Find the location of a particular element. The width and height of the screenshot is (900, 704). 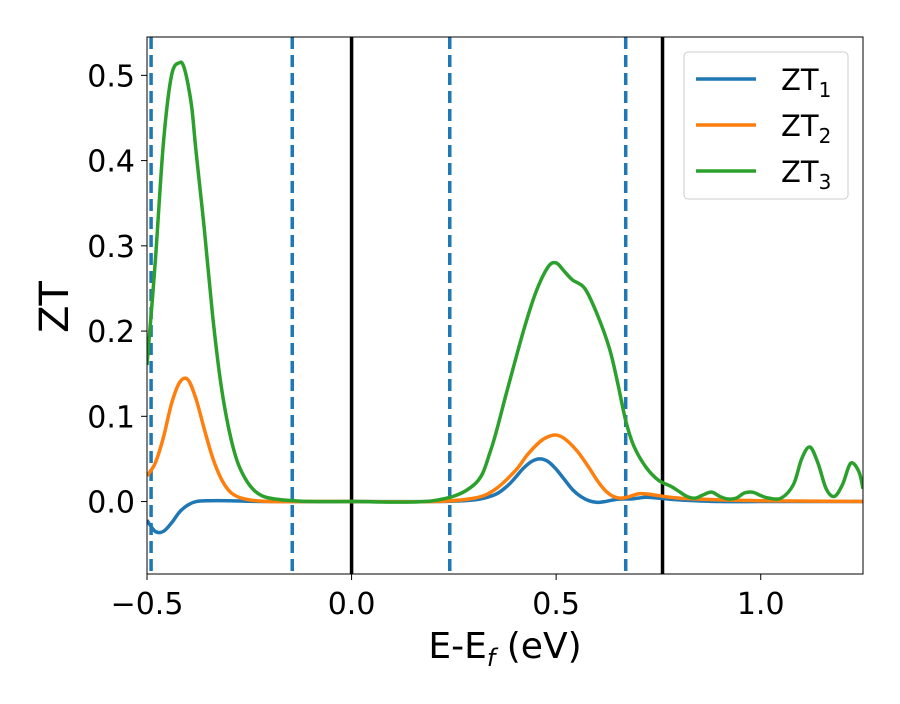

legend-label: ZT2 is located at coordinates (806, 128).